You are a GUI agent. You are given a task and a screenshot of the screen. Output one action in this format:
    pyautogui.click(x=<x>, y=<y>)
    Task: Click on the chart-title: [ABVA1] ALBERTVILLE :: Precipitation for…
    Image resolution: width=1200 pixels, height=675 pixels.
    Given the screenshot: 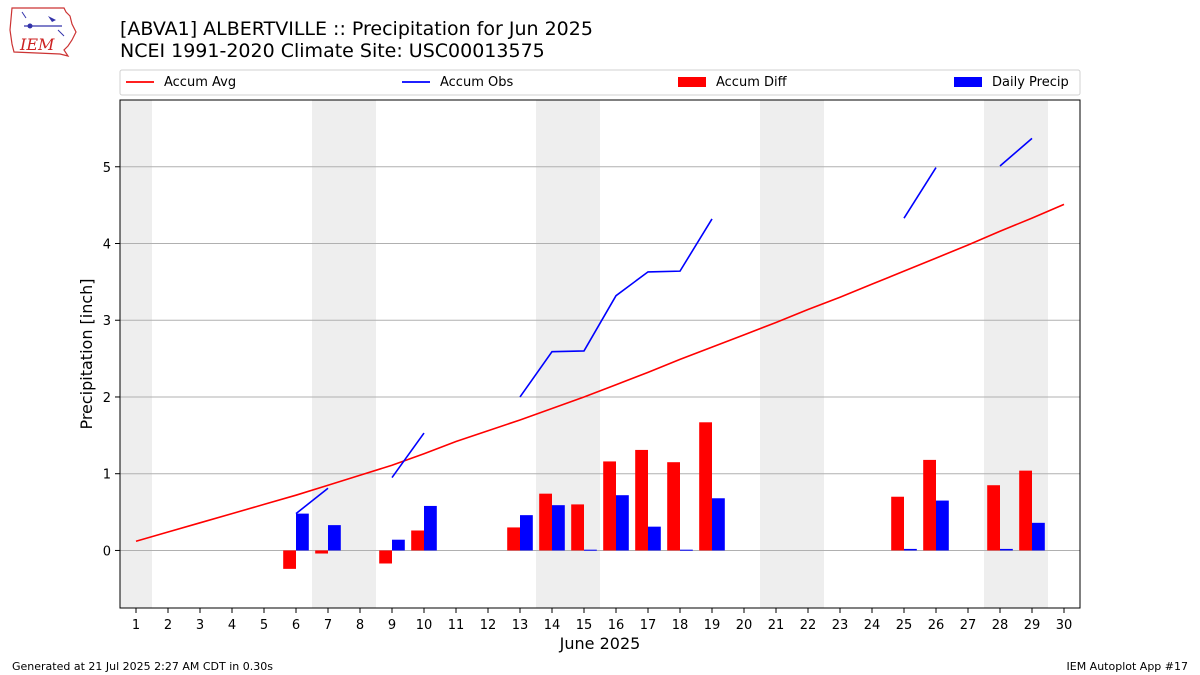 What is the action you would take?
    pyautogui.click(x=356, y=29)
    